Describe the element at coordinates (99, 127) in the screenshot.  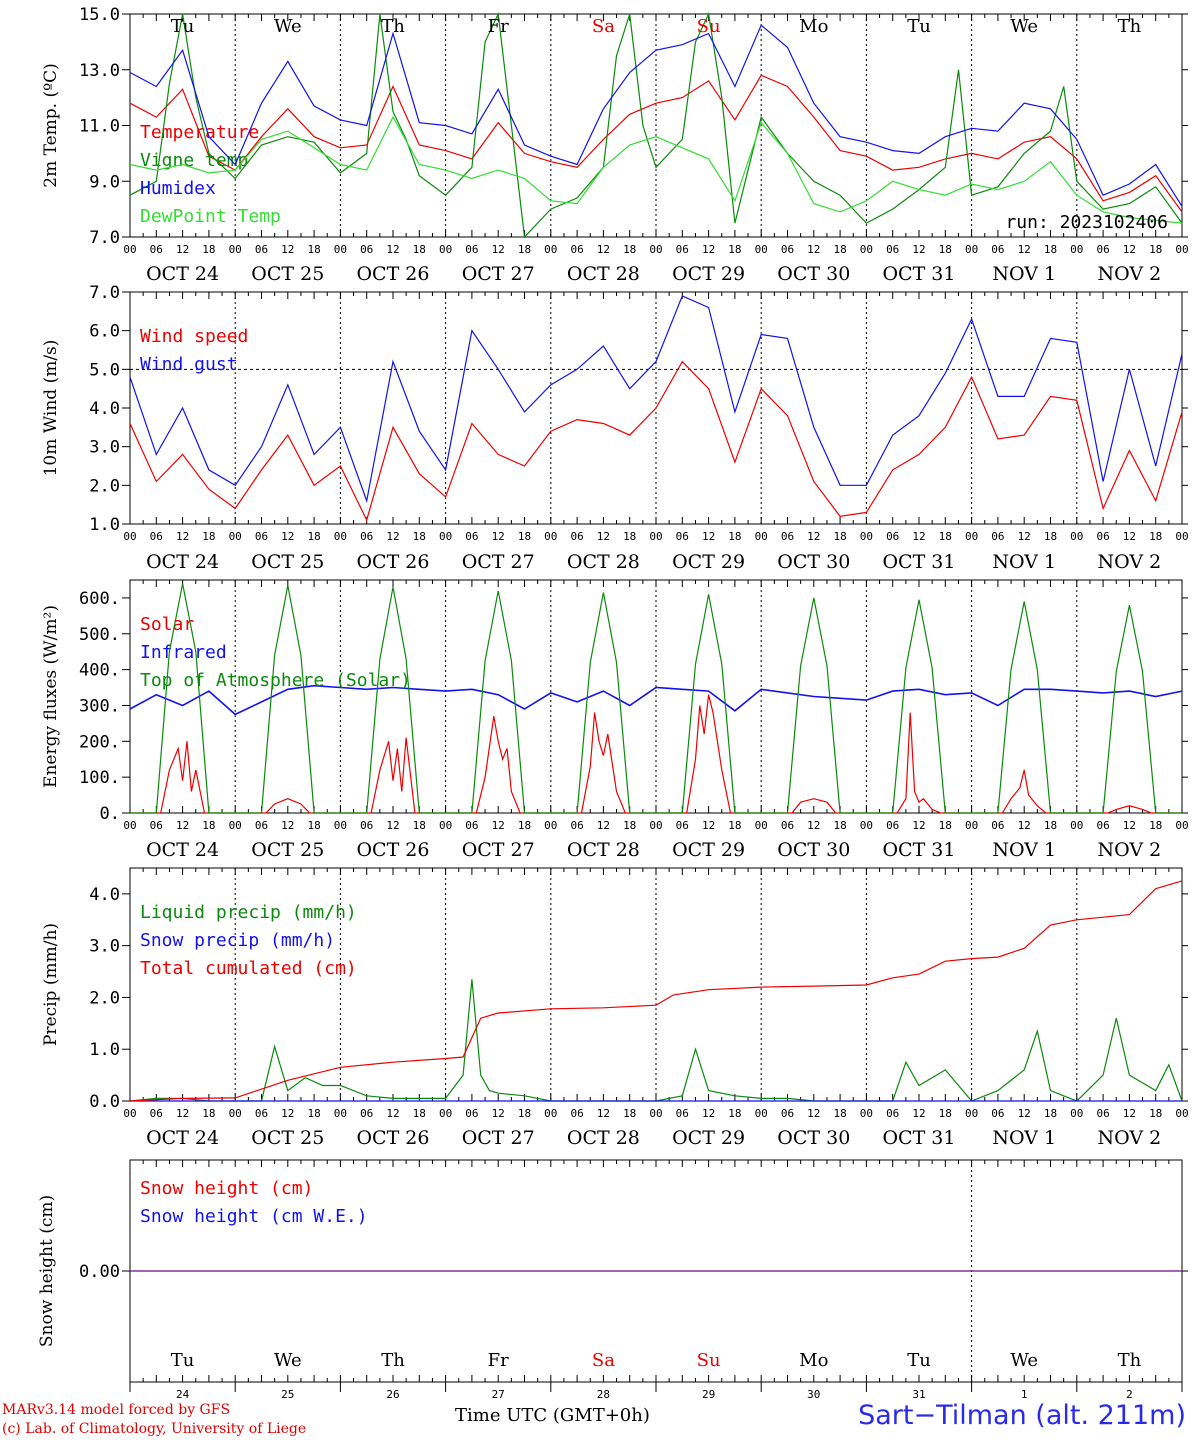
I see `y-tick-label: 11.0` at that location.